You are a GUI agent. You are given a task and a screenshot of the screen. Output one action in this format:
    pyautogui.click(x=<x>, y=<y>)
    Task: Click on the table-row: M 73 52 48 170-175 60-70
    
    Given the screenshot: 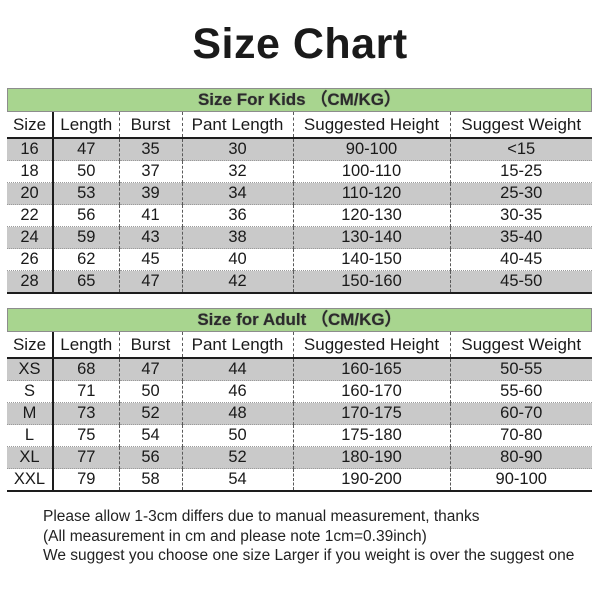 What is the action you would take?
    pyautogui.click(x=299, y=413)
    